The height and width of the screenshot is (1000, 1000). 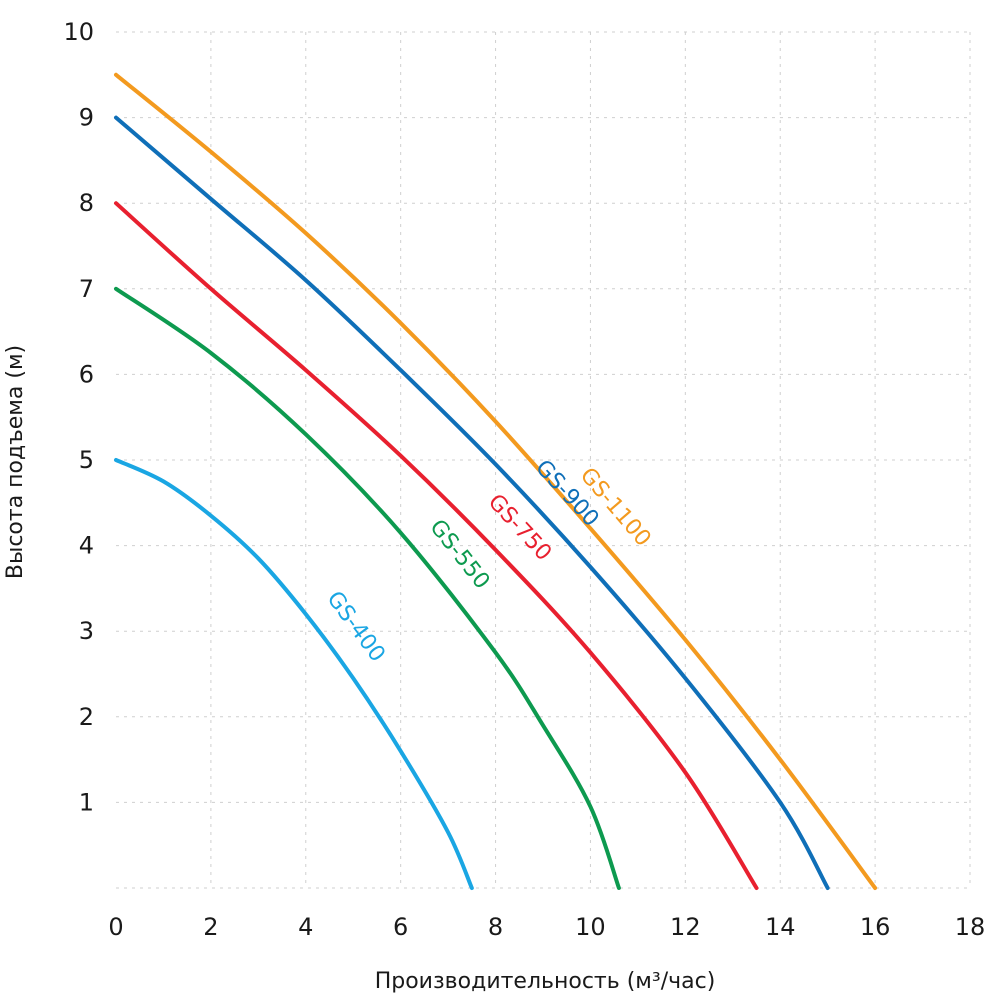 What do you see at coordinates (86, 289) in the screenshot?
I see `y-tick-label: 7` at bounding box center [86, 289].